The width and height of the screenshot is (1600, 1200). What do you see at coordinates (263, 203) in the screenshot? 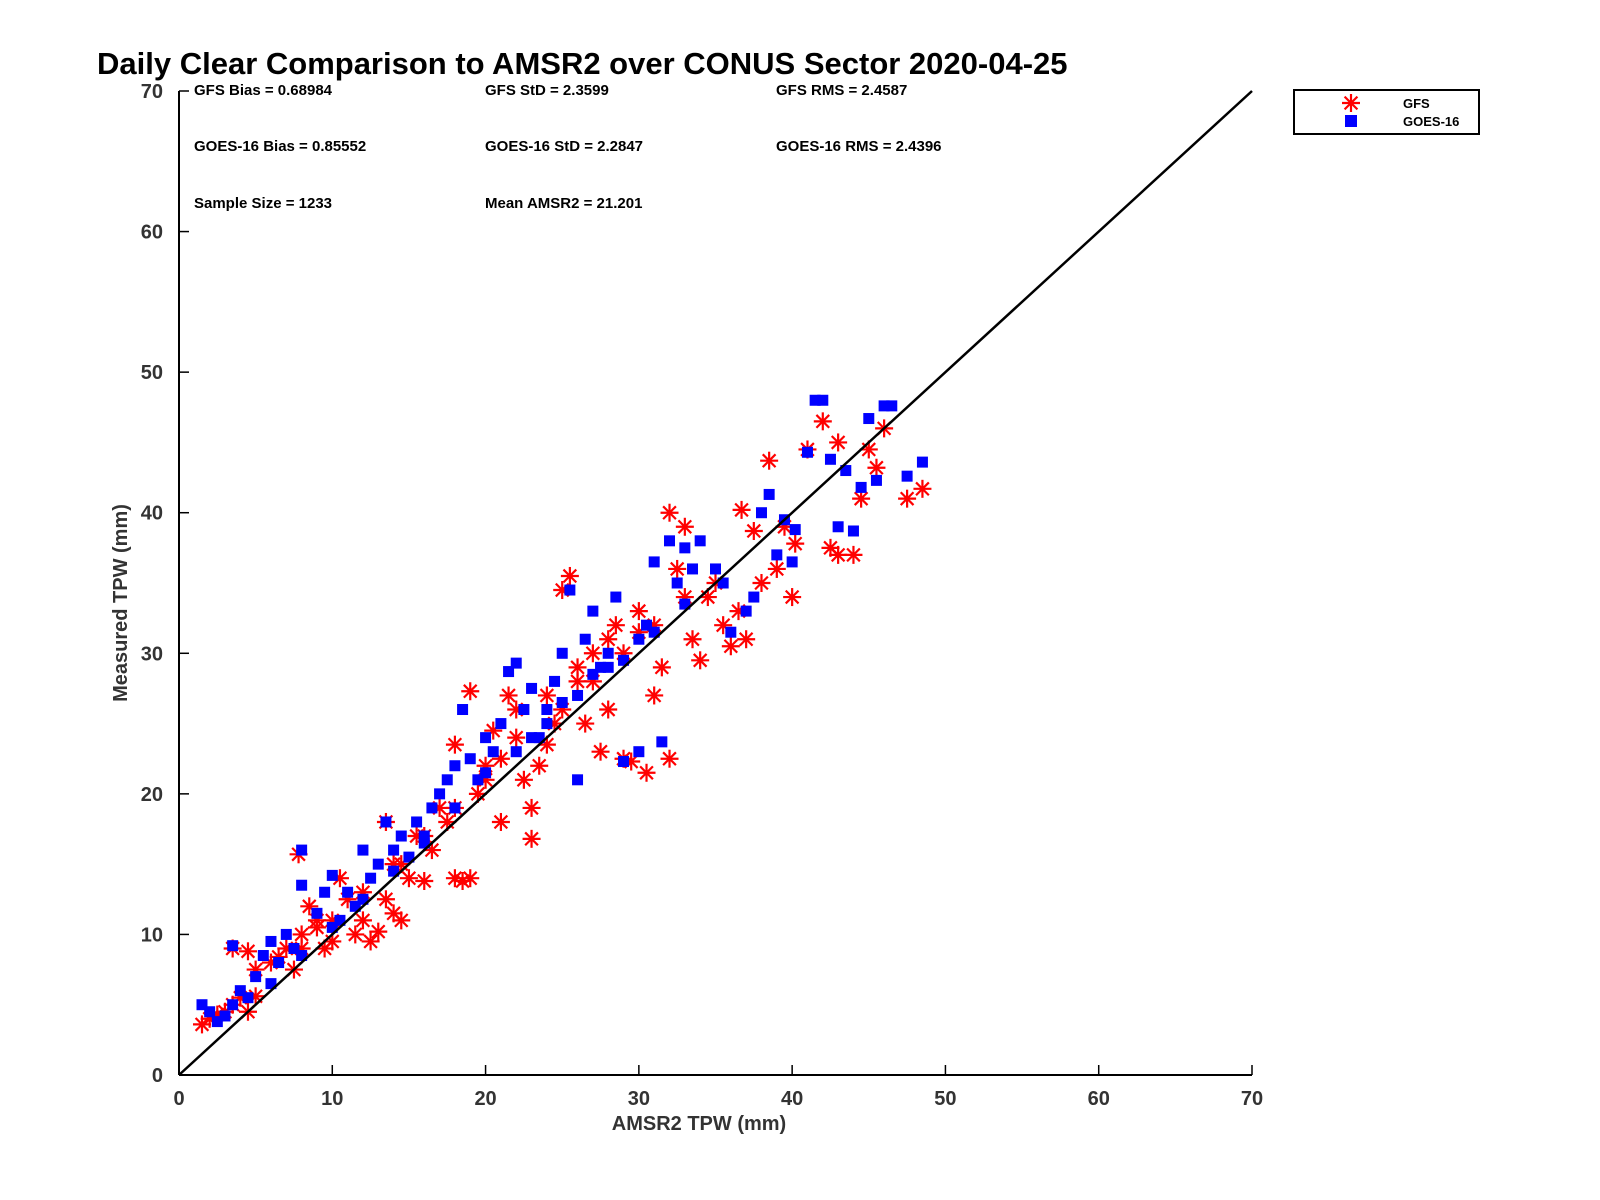
I see `sample-size-text: Sample Size = 1233` at bounding box center [263, 203].